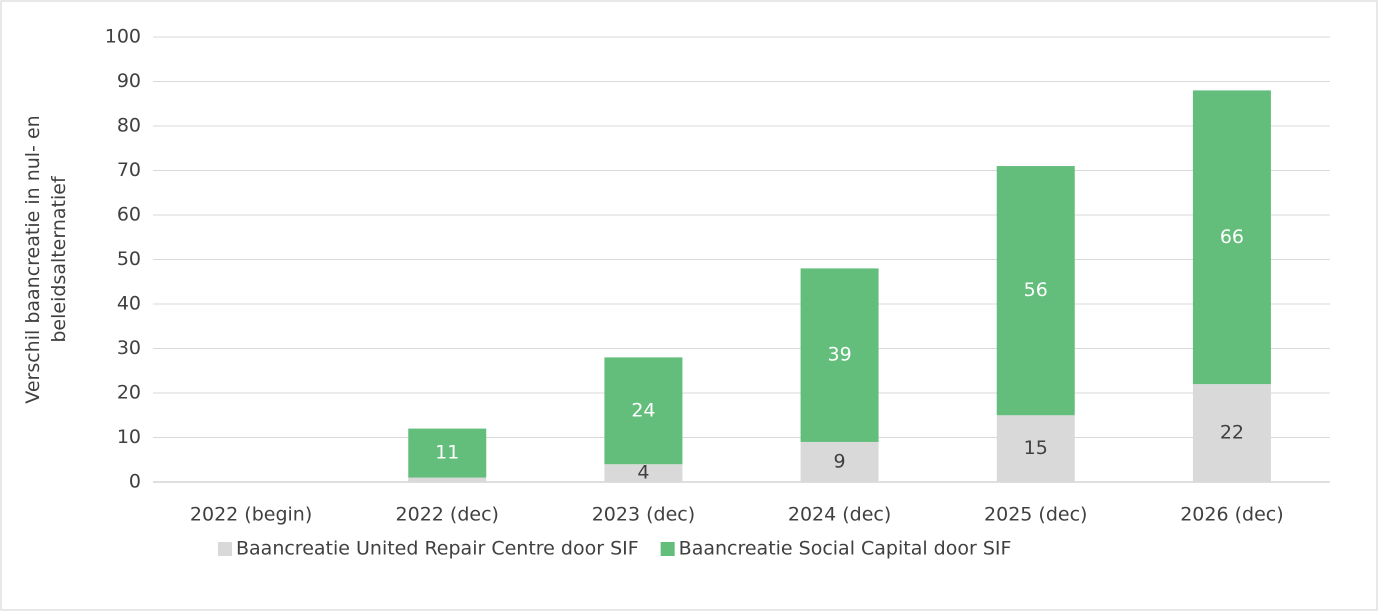 The height and width of the screenshot is (611, 1378). I want to click on y-tick-label: 80, so click(129, 126).